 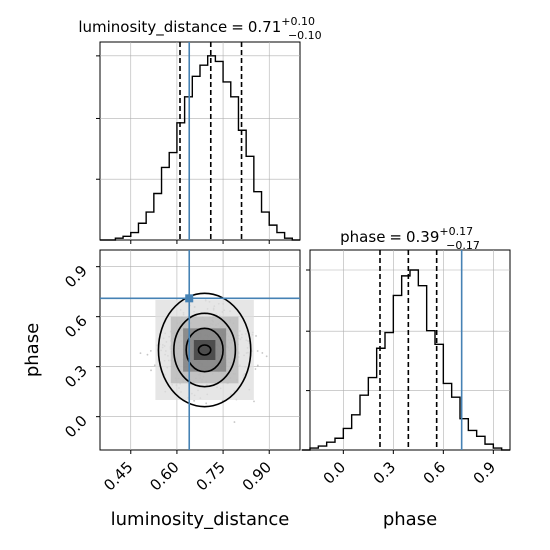 What do you see at coordinates (485, 473) in the screenshot?
I see `phase-marginal-xtick-label-3: 0.9` at bounding box center [485, 473].